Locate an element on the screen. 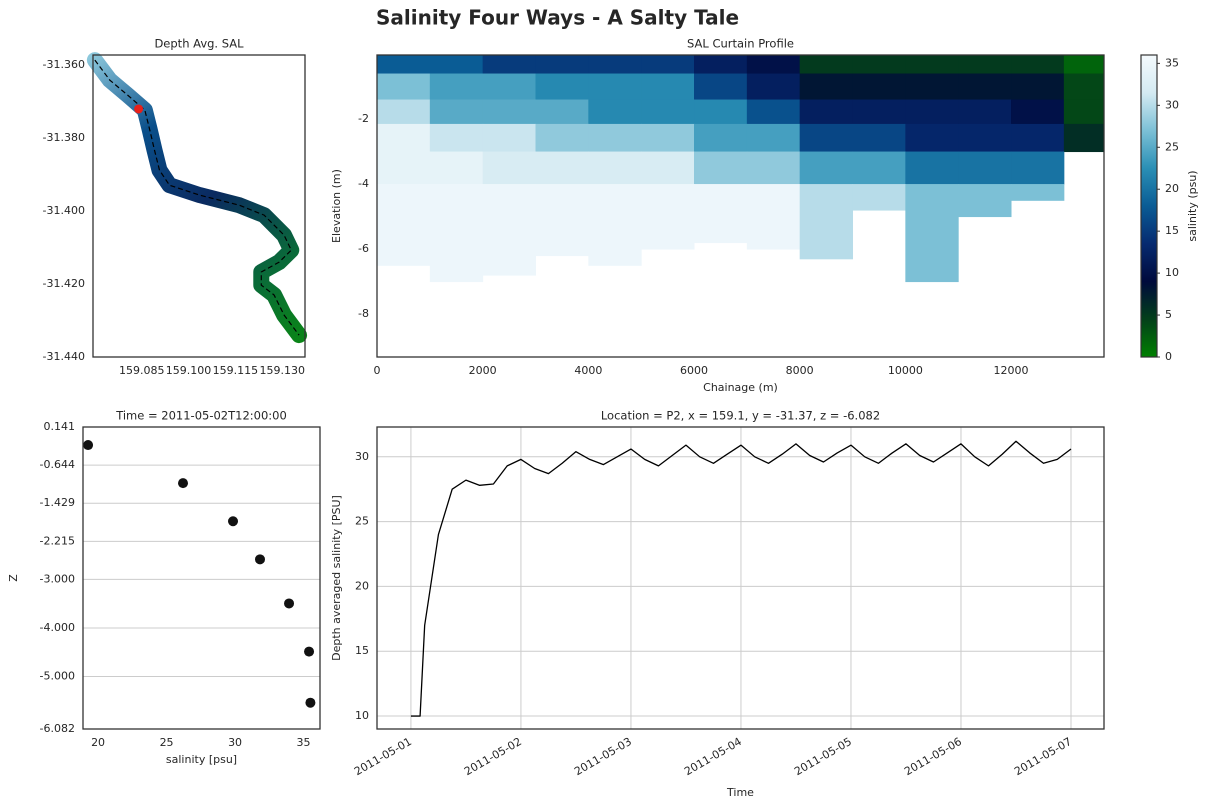  x-tick-label: 25 is located at coordinates (167, 742).